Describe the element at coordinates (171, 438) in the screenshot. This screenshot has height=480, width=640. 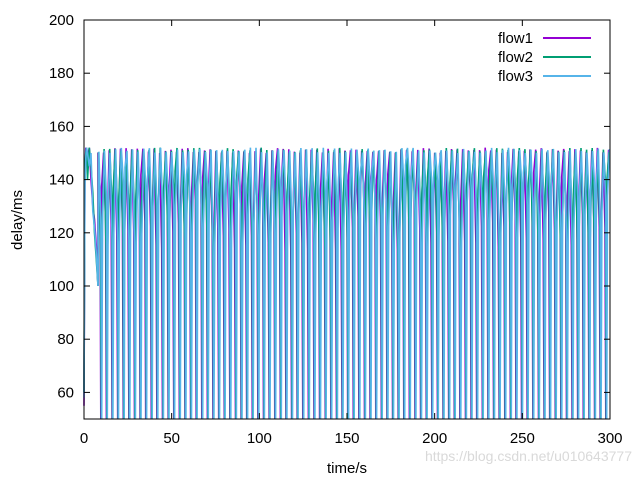
I see `x-tick-label: 50` at that location.